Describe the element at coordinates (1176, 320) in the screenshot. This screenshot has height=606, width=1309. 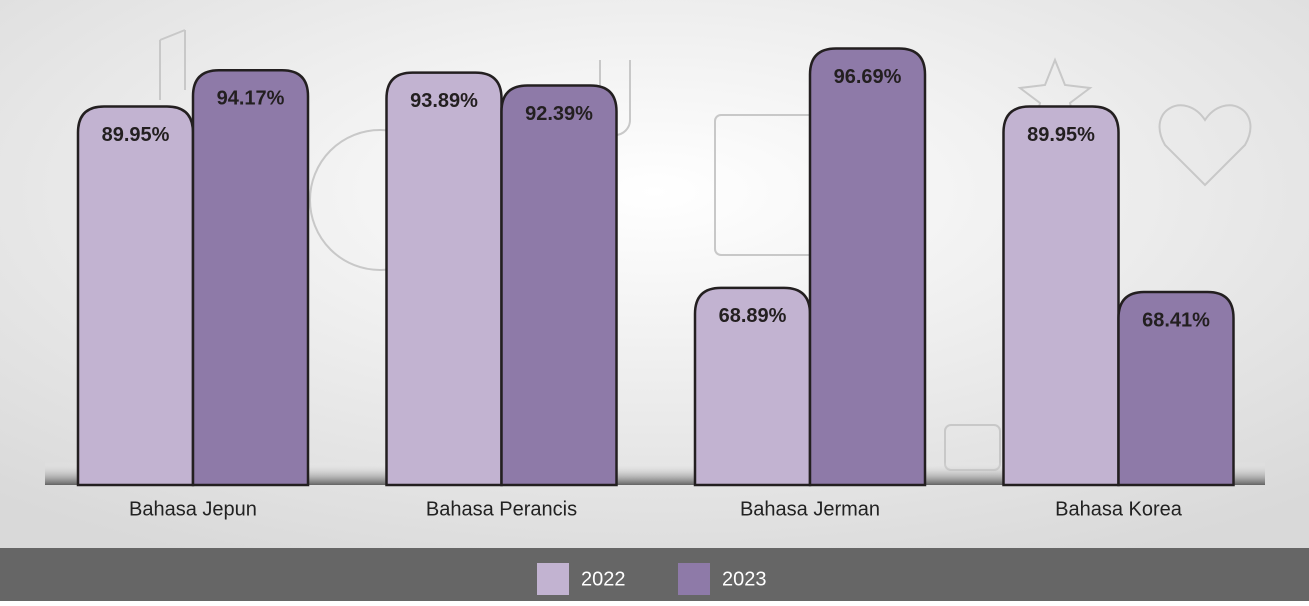
I see `data-label: 68.41%` at that location.